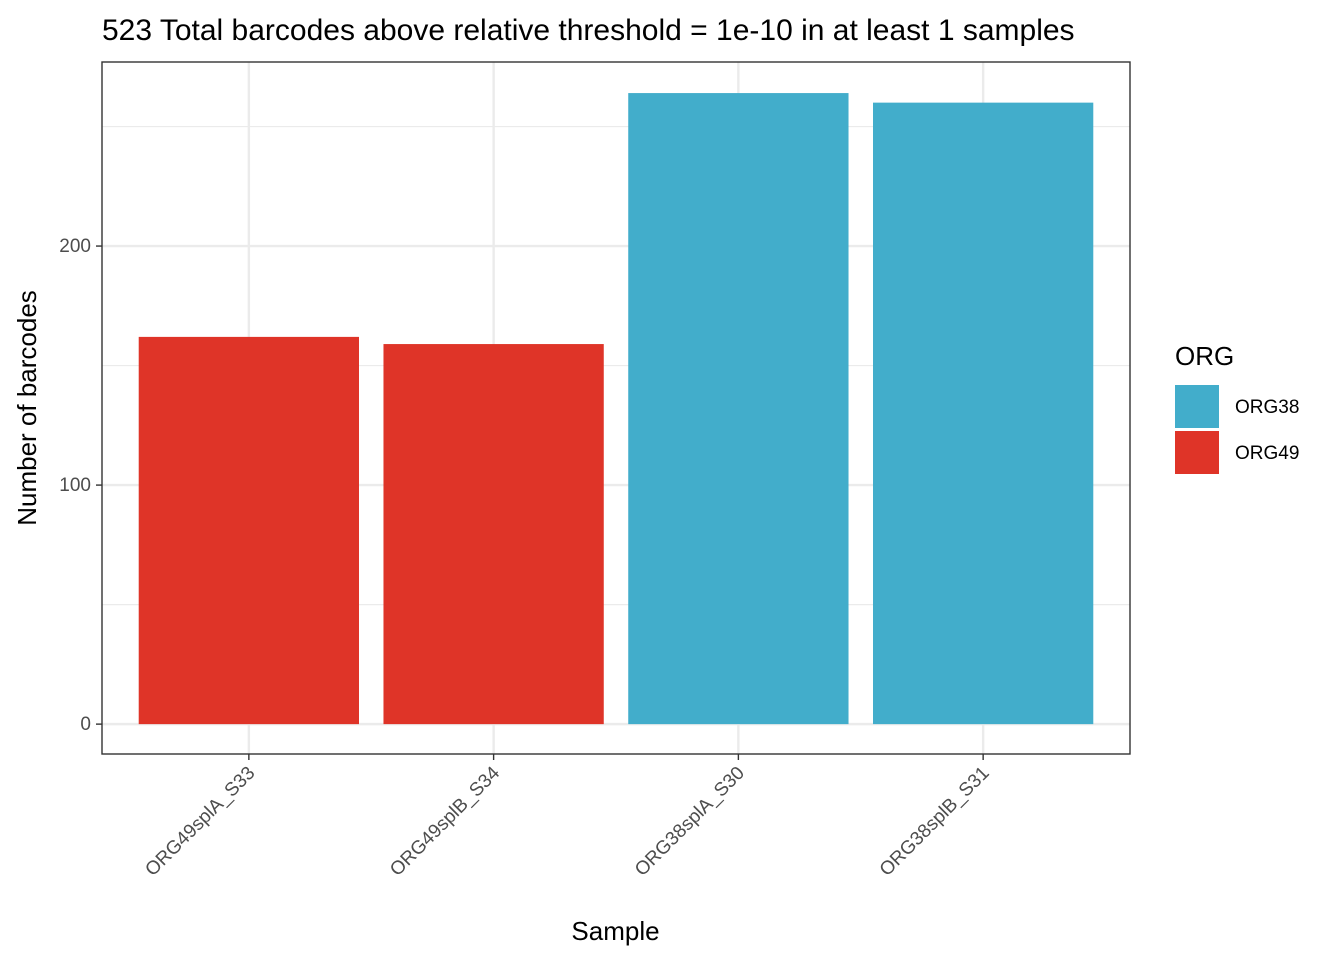  I want to click on y-axis-label: Number of barcodes, so click(27, 408).